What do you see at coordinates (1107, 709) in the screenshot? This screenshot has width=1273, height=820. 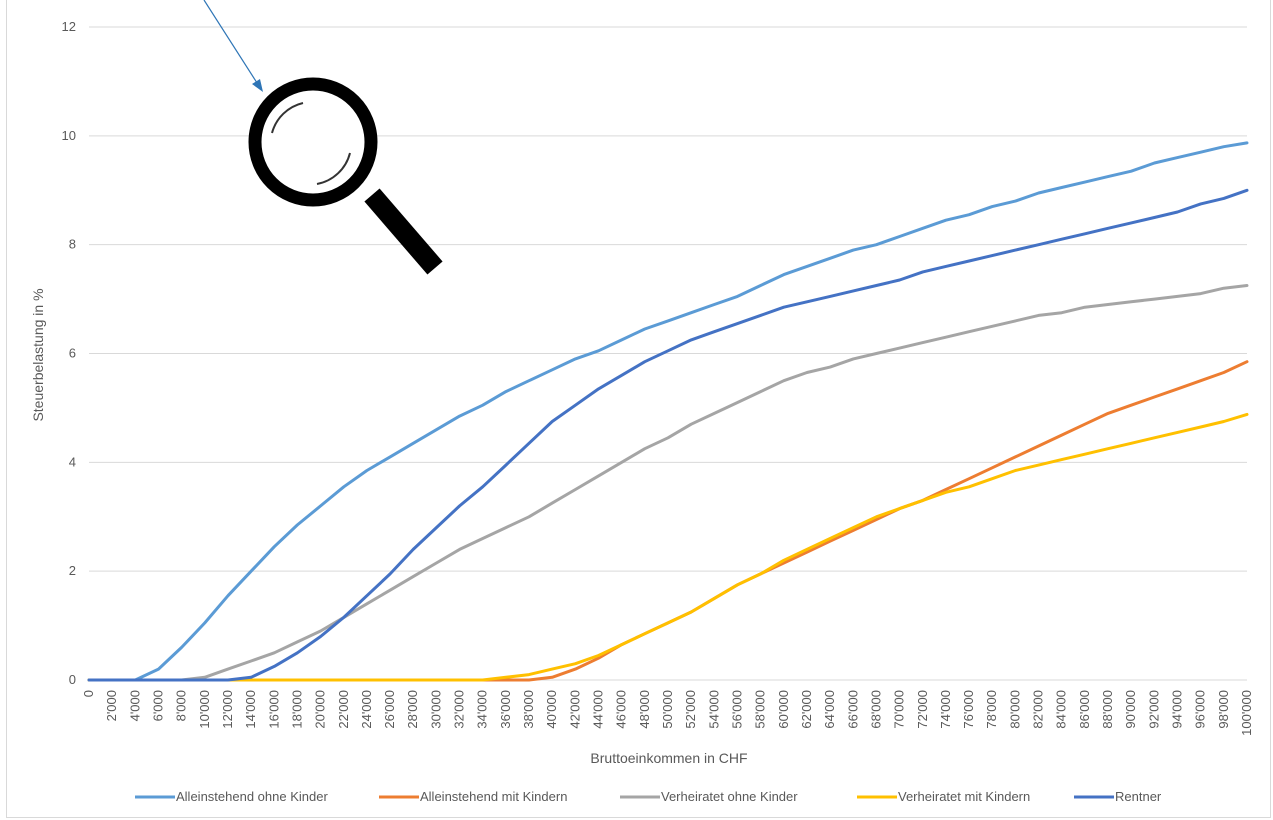 I see `x-tick-label: 88'000` at bounding box center [1107, 709].